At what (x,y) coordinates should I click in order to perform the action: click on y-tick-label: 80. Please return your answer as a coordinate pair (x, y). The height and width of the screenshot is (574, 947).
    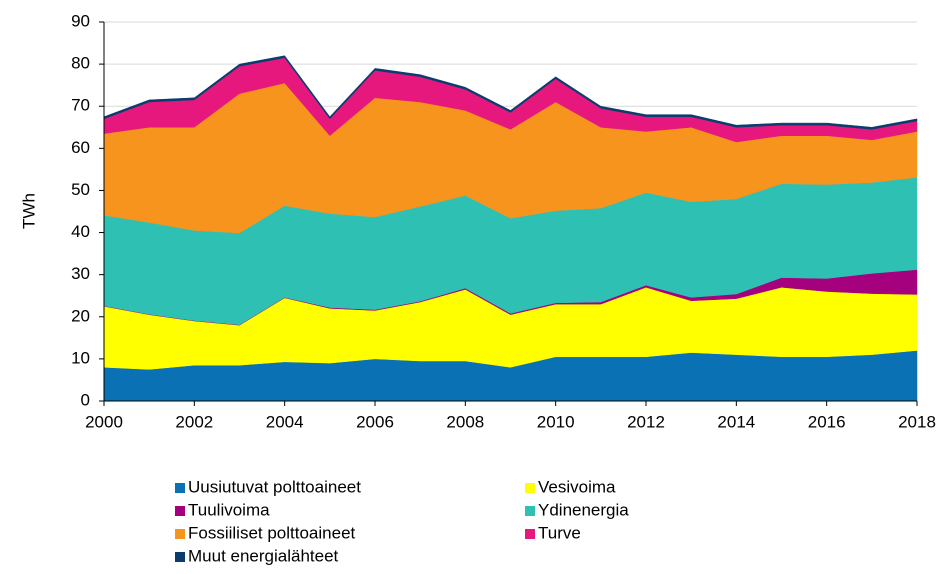
    Looking at the image, I should click on (80, 63).